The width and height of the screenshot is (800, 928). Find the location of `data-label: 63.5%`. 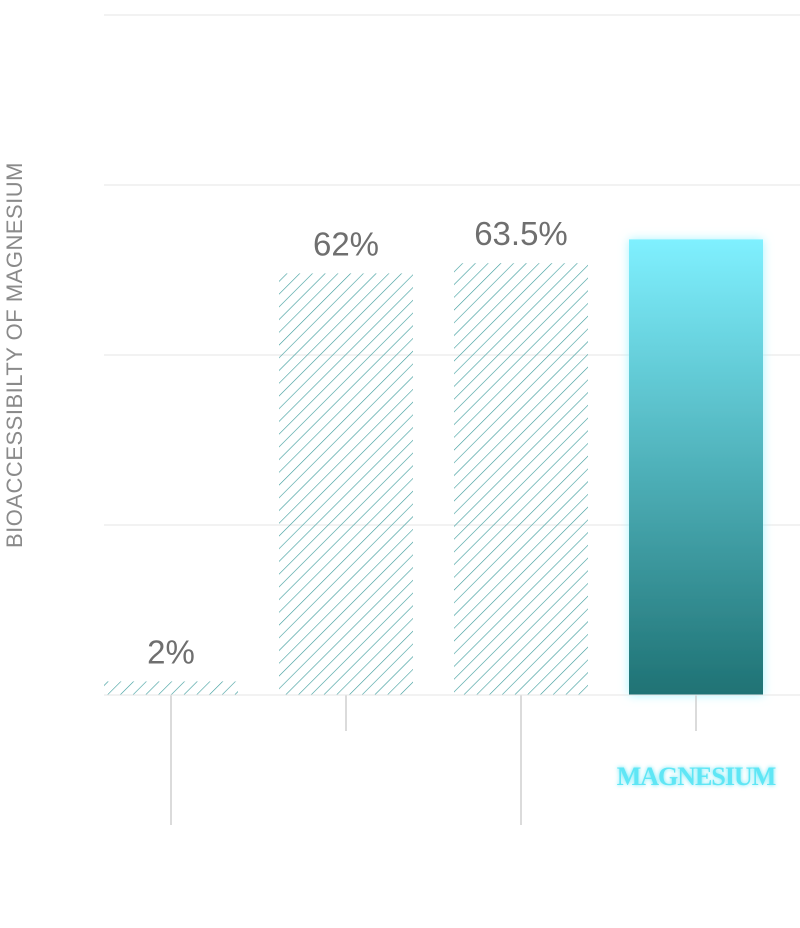

data-label: 63.5% is located at coordinates (521, 233).